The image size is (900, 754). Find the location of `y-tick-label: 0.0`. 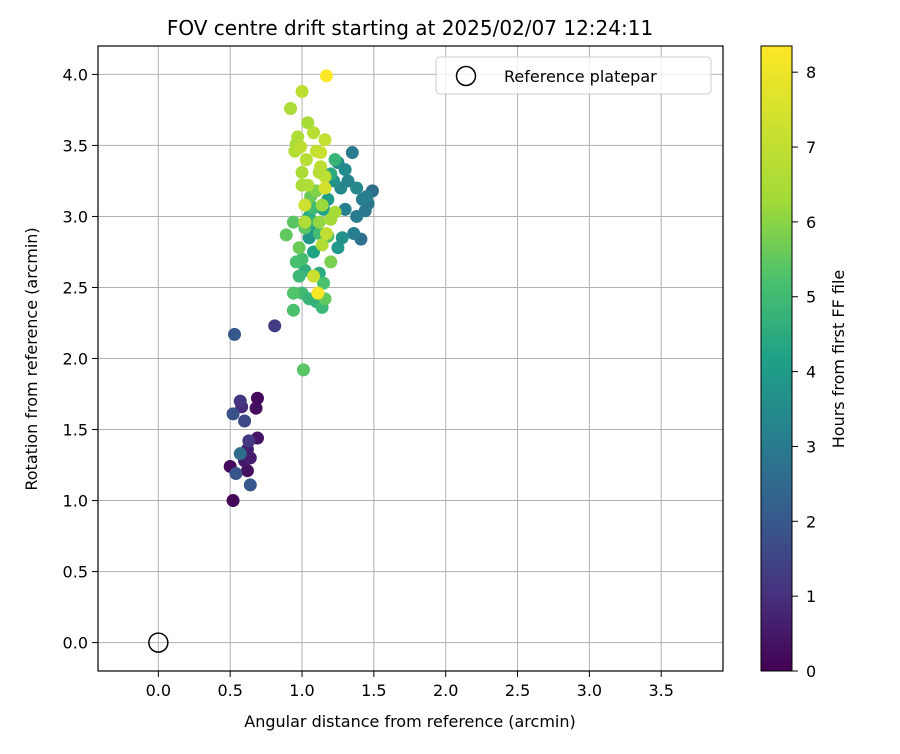

y-tick-label: 0.0 is located at coordinates (75, 643).